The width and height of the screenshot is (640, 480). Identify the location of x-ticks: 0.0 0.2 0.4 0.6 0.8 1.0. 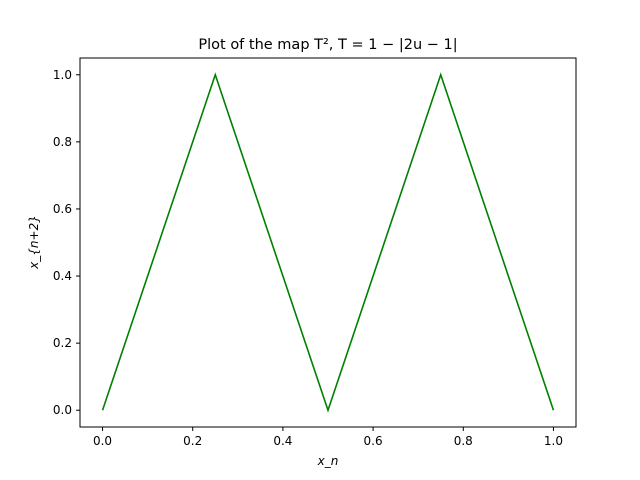
(328, 437).